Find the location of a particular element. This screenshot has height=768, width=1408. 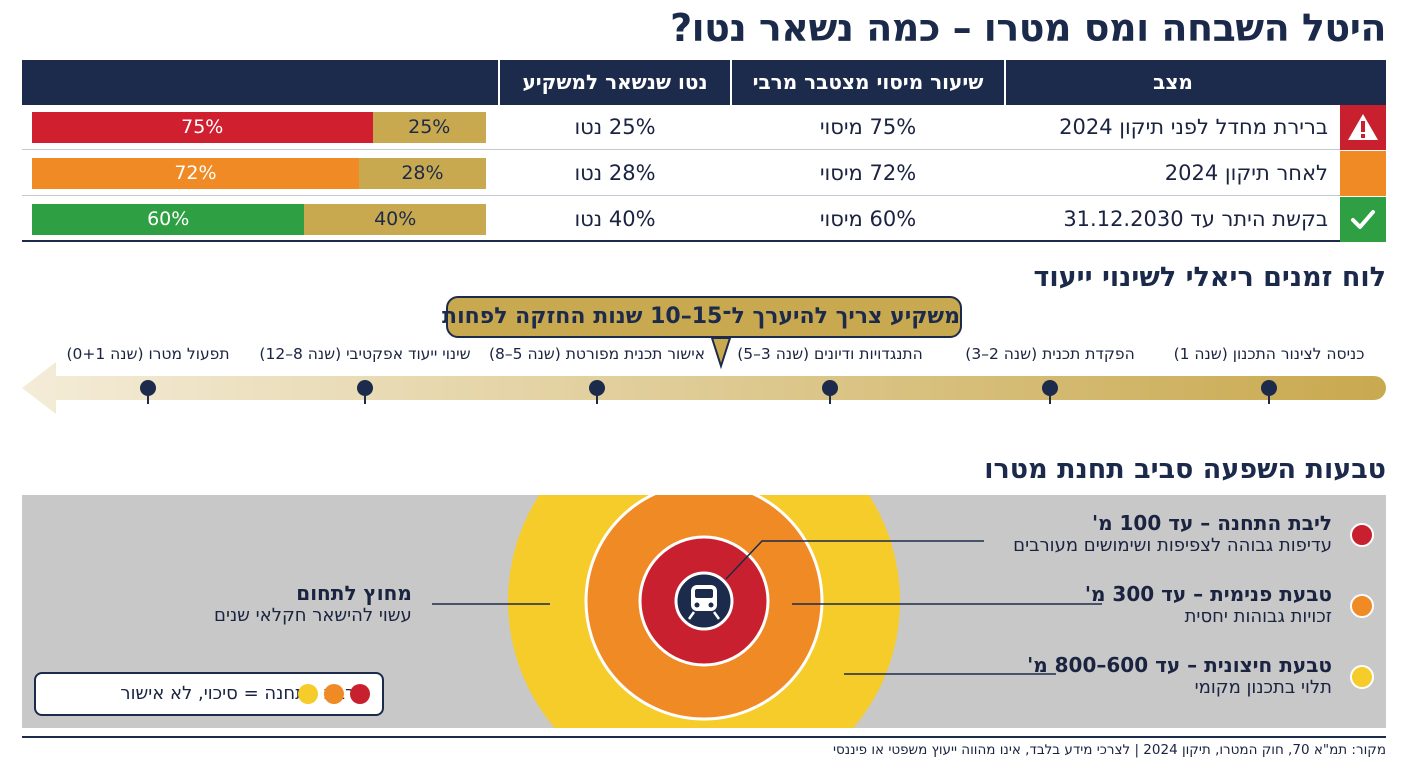

tax-rate-cell: 75% מיסוי is located at coordinates (868, 127).